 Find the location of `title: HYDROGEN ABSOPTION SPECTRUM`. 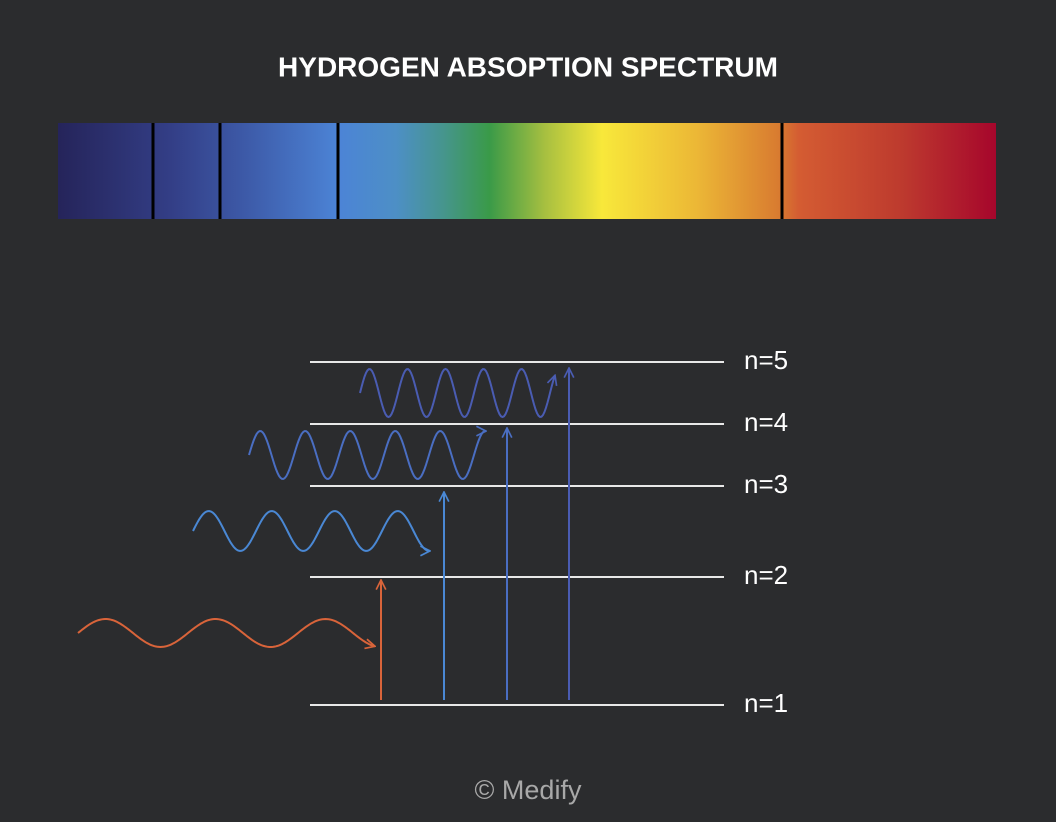

title: HYDROGEN ABSOPTION SPECTRUM is located at coordinates (528, 66).